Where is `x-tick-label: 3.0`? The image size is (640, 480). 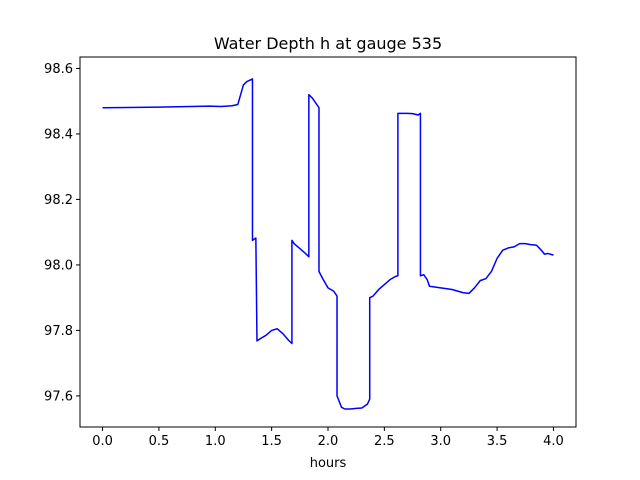 x-tick-label: 3.0 is located at coordinates (440, 441).